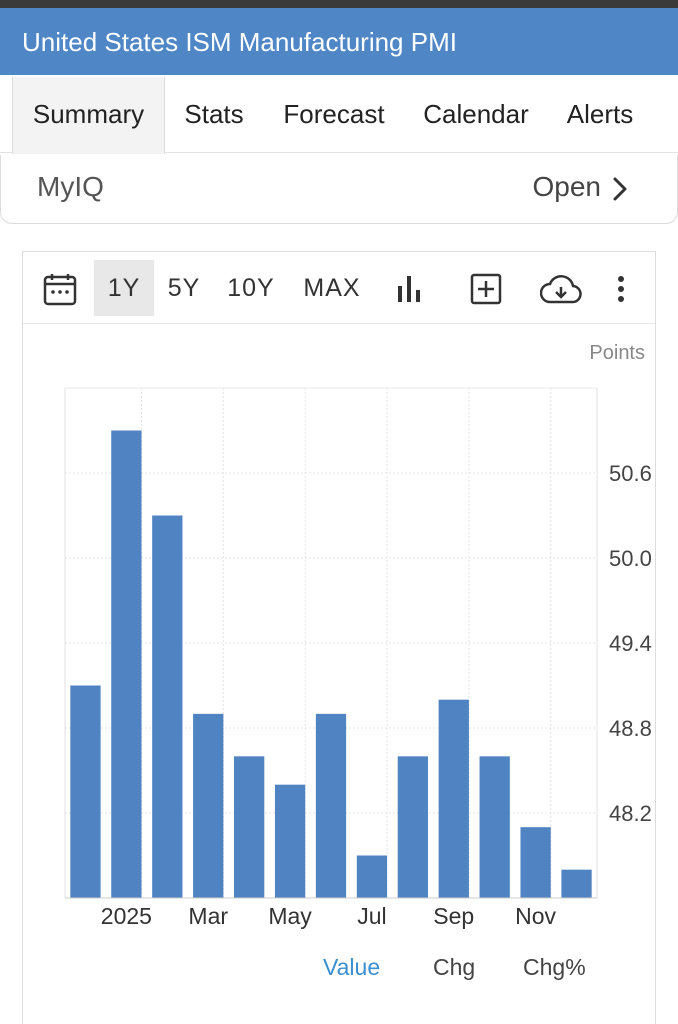  What do you see at coordinates (290, 916) in the screenshot?
I see `x-tick-label: May` at bounding box center [290, 916].